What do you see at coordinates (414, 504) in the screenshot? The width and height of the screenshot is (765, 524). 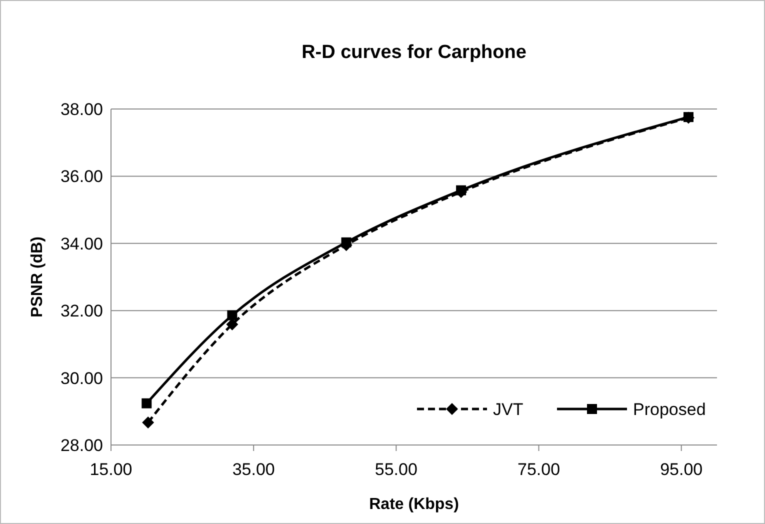 I see `x-axis-title: Rate (Kbps)` at bounding box center [414, 504].